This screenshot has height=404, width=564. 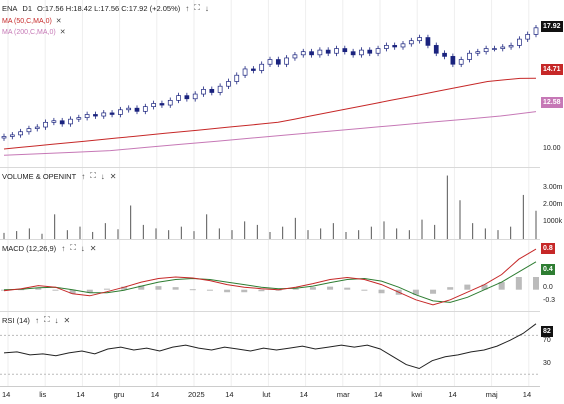 I want to click on move-up-icon: ↑, so click(x=187, y=8).